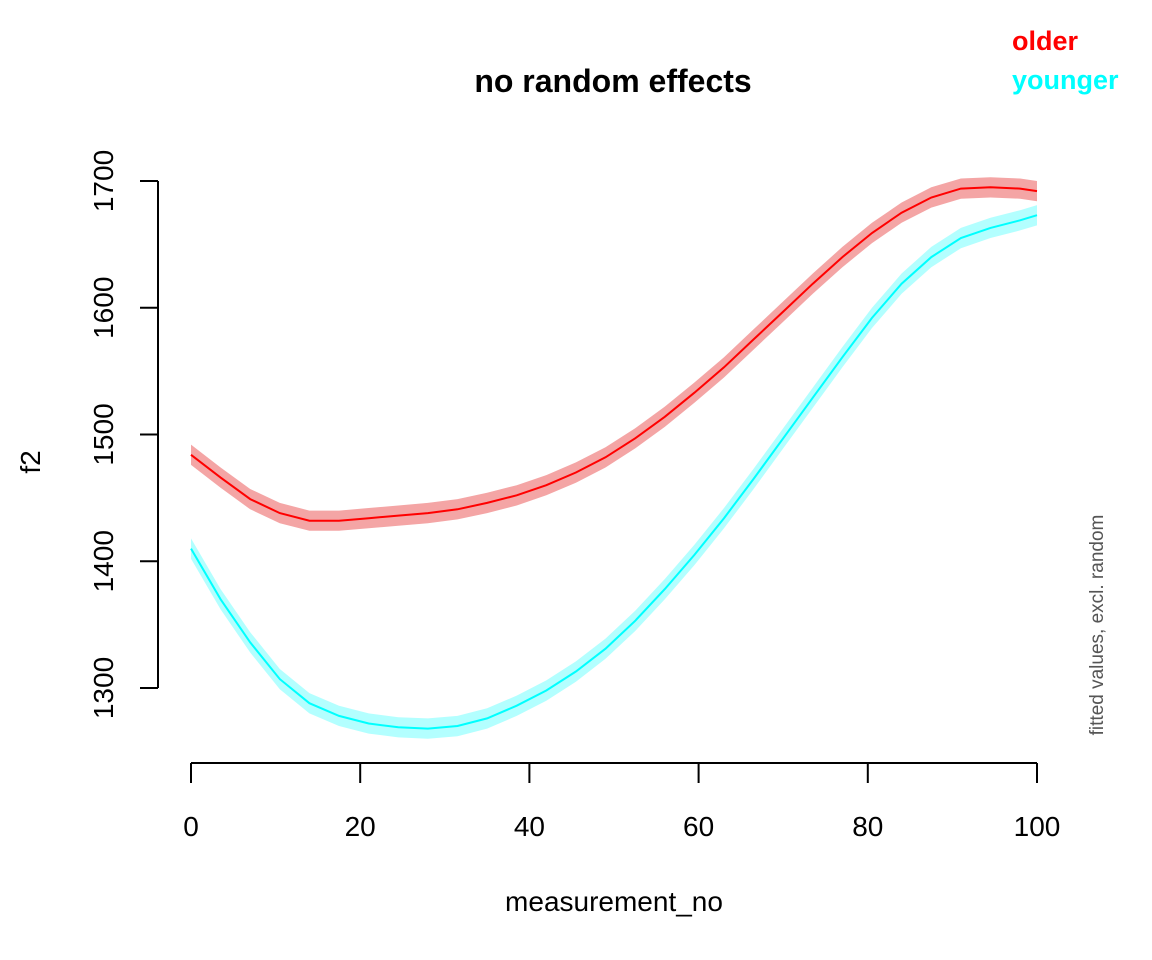 Image resolution: width=1152 pixels, height=960 pixels. I want to click on y-tick-label: 1400, so click(103, 561).